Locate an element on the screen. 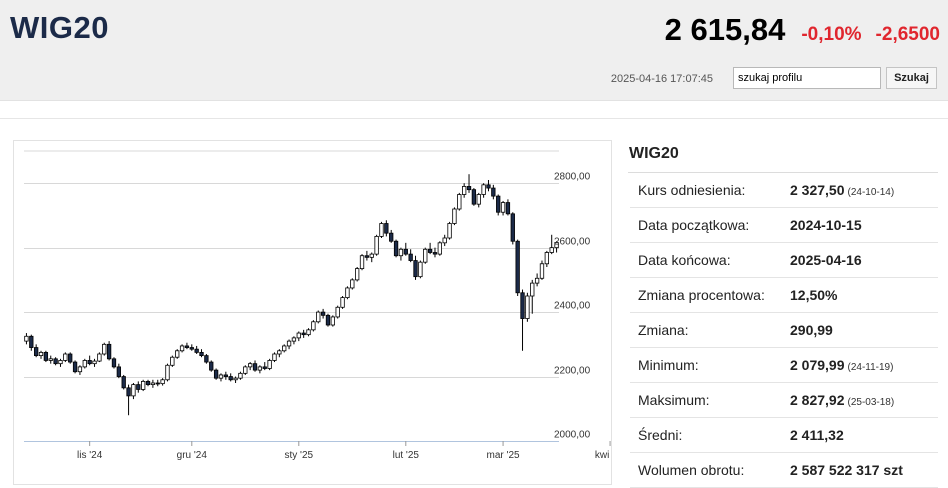  search-button: Szukaj is located at coordinates (911, 78).